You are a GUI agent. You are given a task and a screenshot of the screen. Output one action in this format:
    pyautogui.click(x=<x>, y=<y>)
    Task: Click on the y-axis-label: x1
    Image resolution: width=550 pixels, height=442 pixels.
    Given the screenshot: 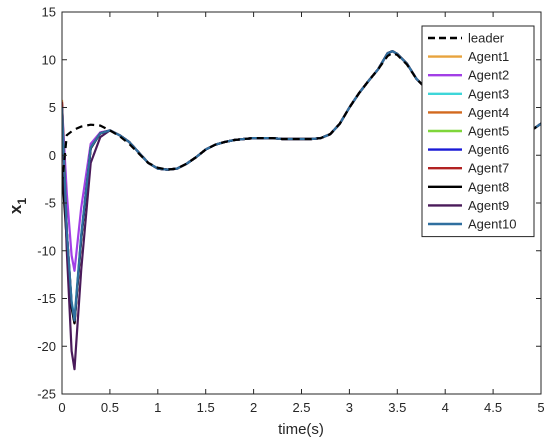 What is the action you would take?
    pyautogui.click(x=17, y=206)
    